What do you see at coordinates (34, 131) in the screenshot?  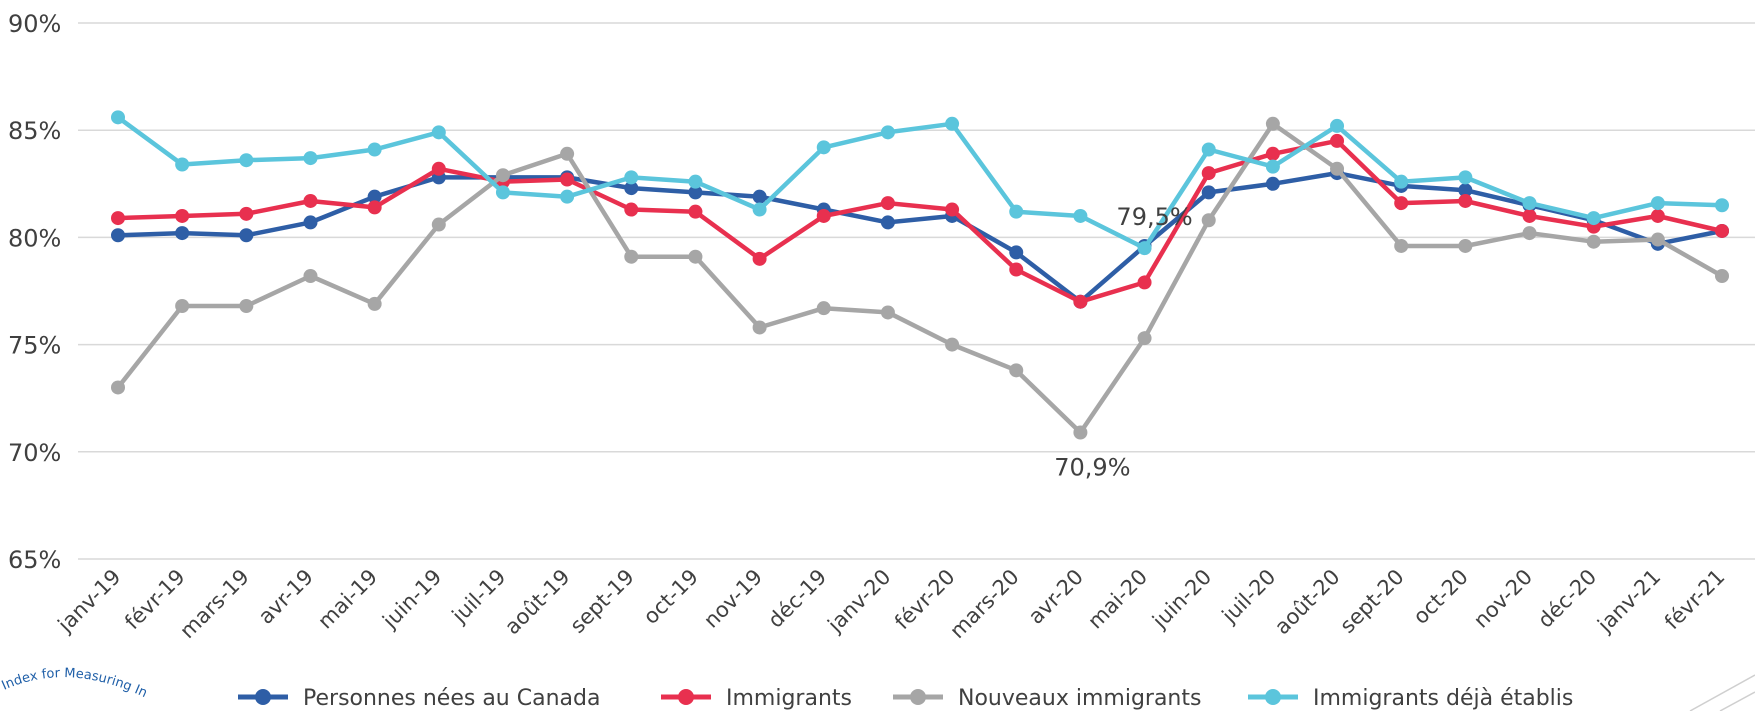 I see `y-tick-label: 85%` at bounding box center [34, 131].